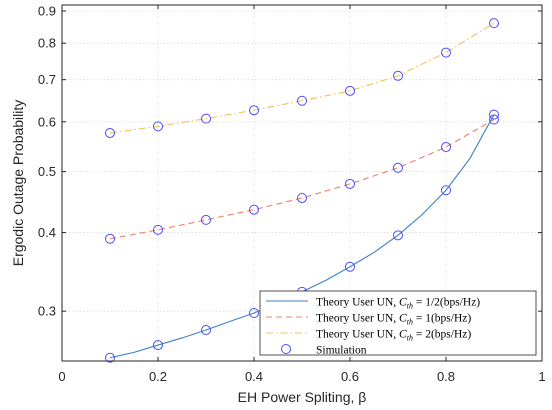  What do you see at coordinates (286, 349) in the screenshot?
I see `legend-marker-simulation` at bounding box center [286, 349].